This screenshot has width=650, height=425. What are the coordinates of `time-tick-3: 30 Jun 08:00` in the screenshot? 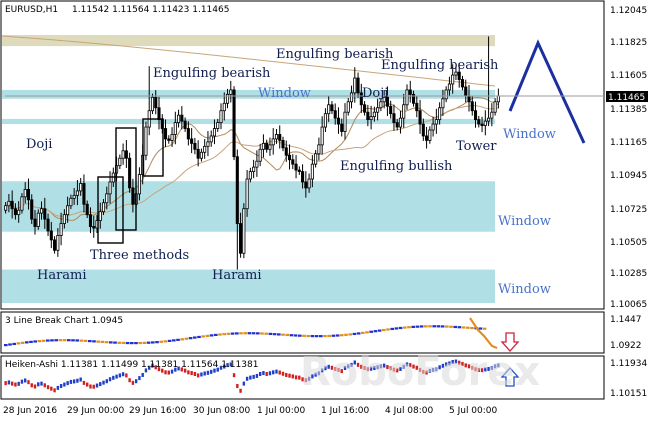 It's located at (221, 411).